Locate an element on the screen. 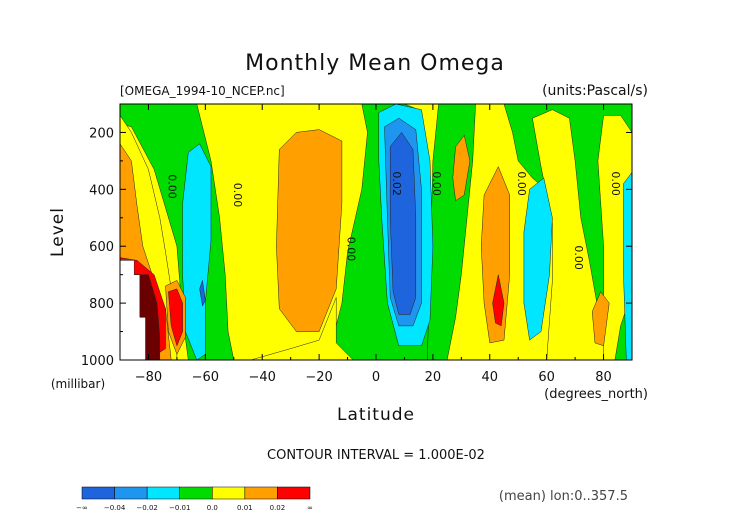 Image resolution: width=752 pixels, height=532 pixels. legend-label: 0.0 is located at coordinates (212, 508).